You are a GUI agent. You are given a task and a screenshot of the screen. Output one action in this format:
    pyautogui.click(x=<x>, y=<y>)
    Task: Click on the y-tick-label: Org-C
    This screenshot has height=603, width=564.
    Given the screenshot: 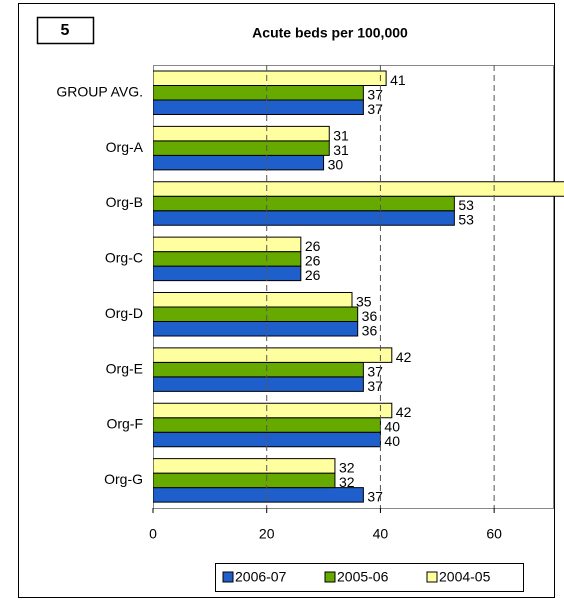 What is the action you would take?
    pyautogui.click(x=124, y=258)
    